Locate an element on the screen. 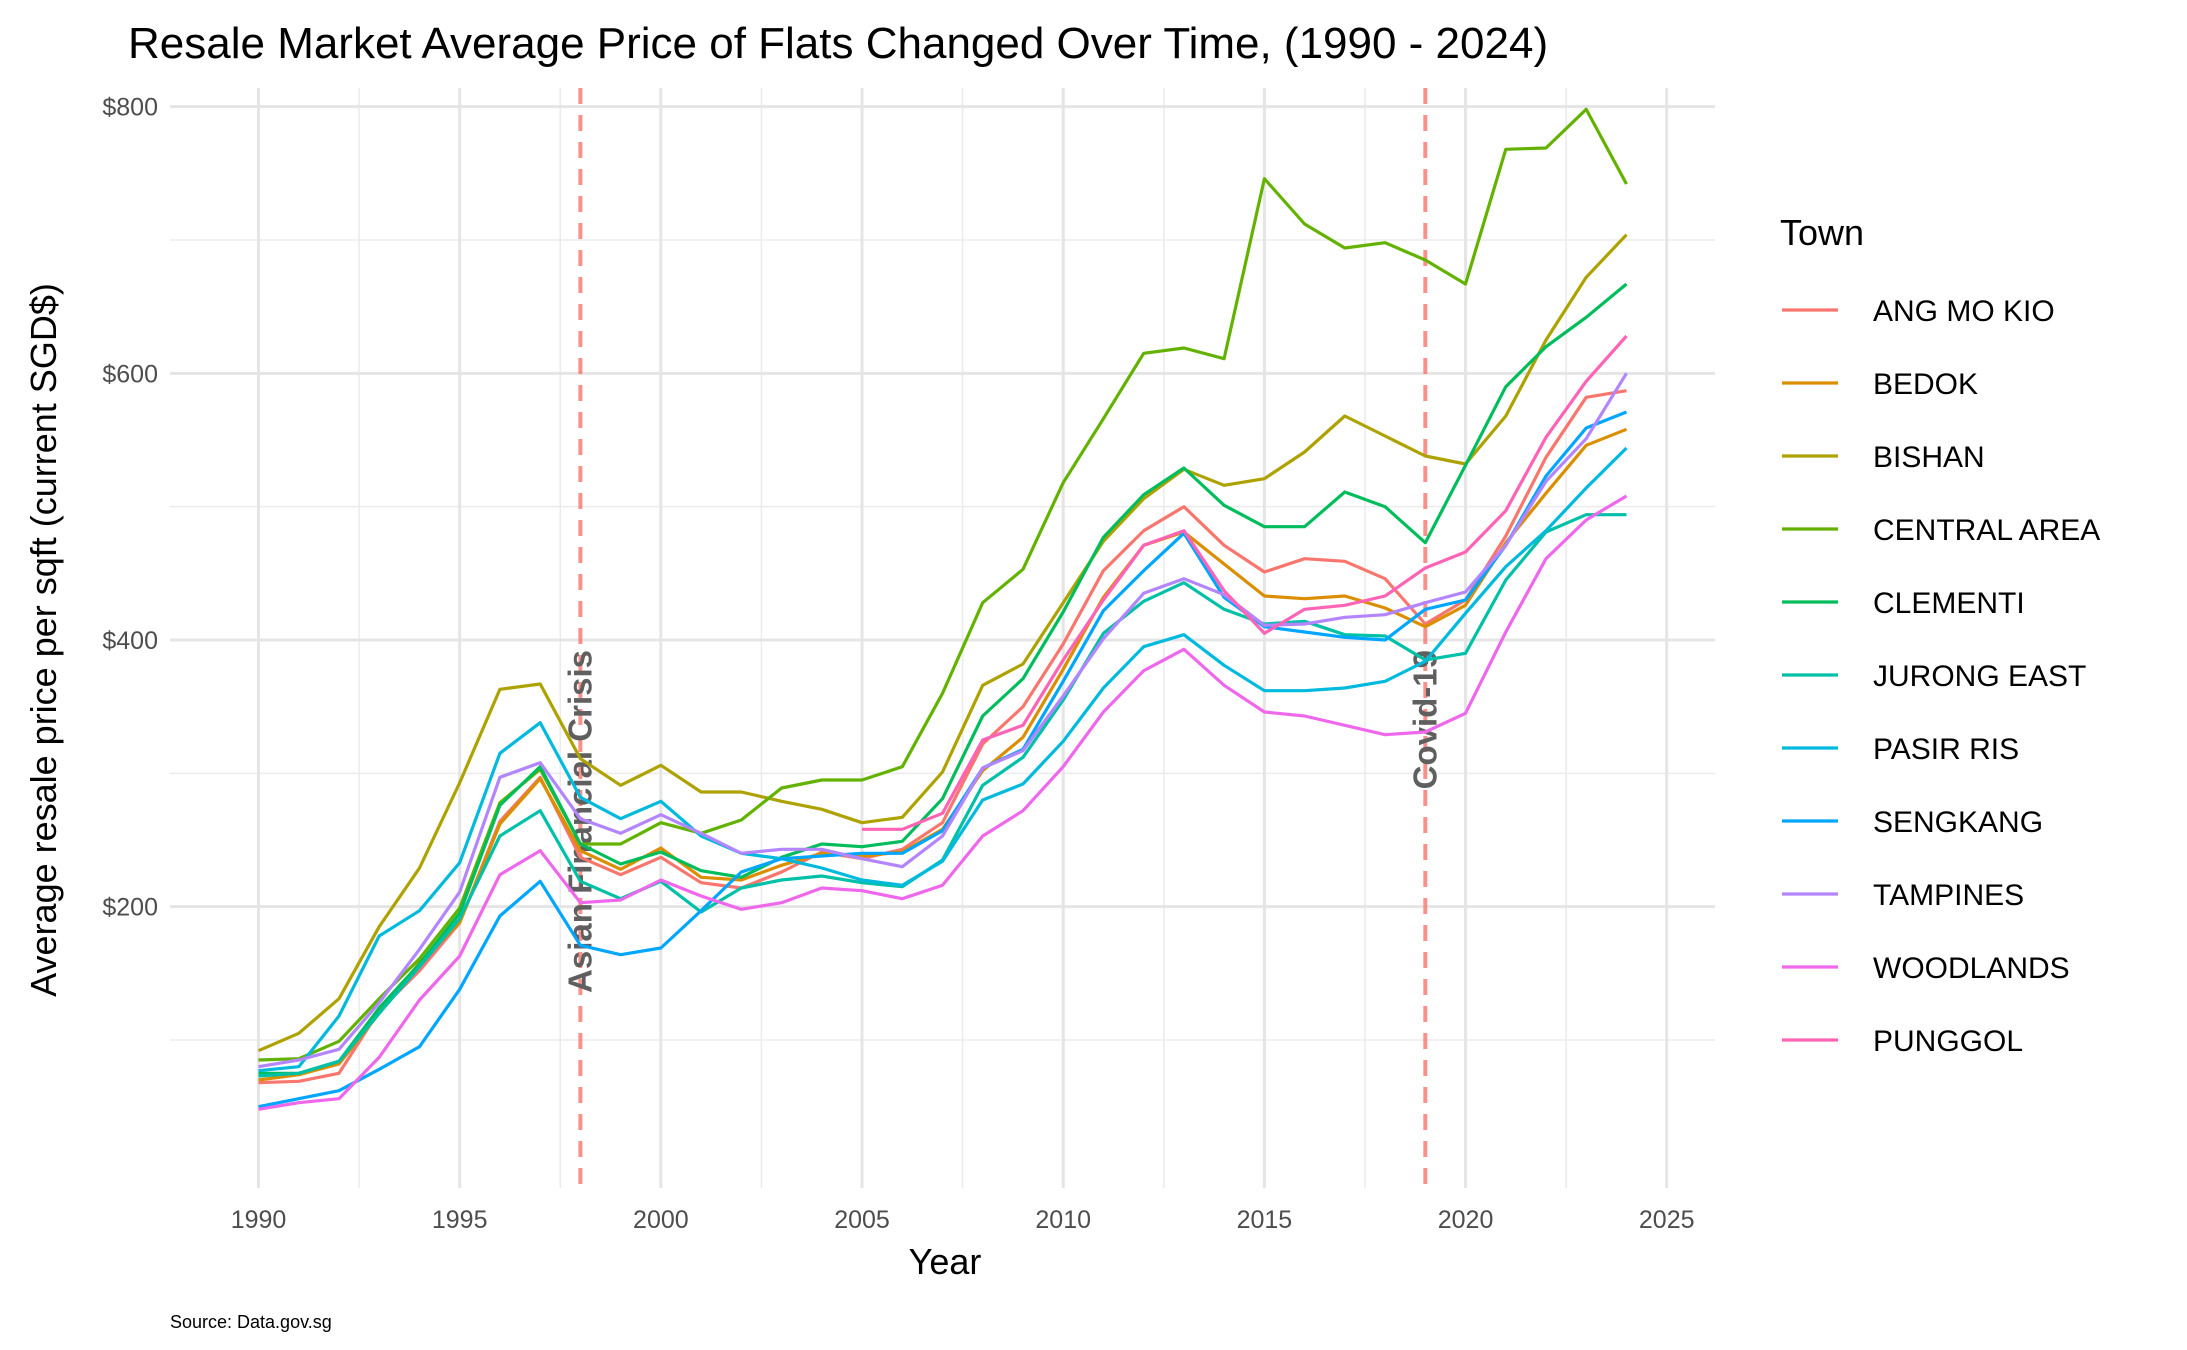 This screenshot has width=2187, height=1350. y-tick-label: $400 is located at coordinates (130, 641).